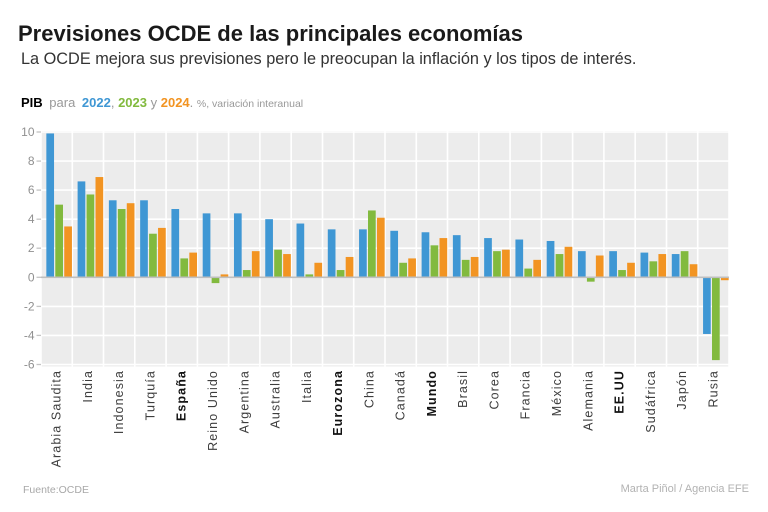 Image resolution: width=768 pixels, height=512 pixels. I want to click on svg-text: Australia, so click(276, 399).